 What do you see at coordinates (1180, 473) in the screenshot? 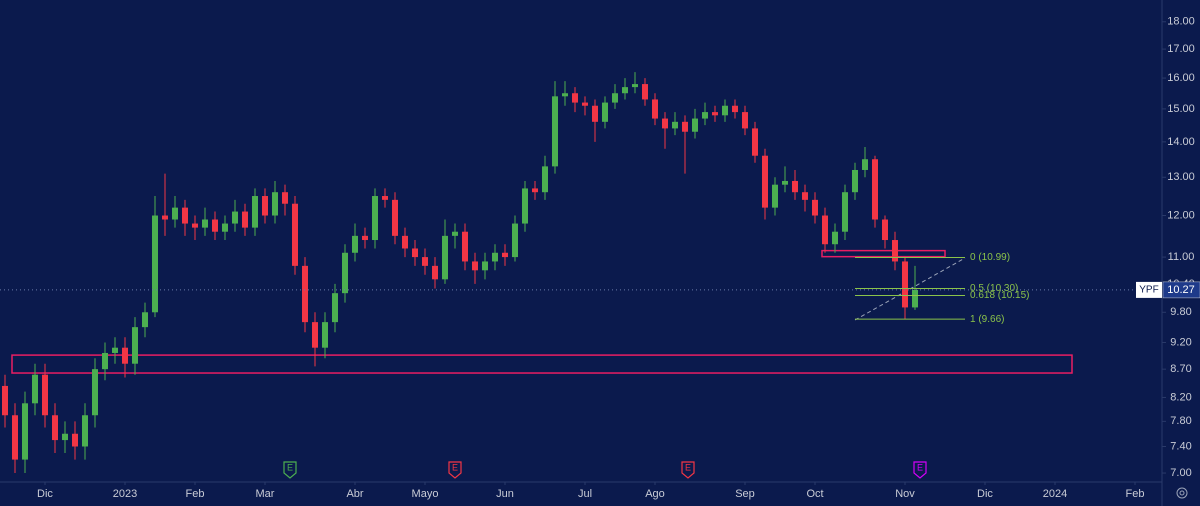
I see `y-tick-label: 7.00` at bounding box center [1180, 473].